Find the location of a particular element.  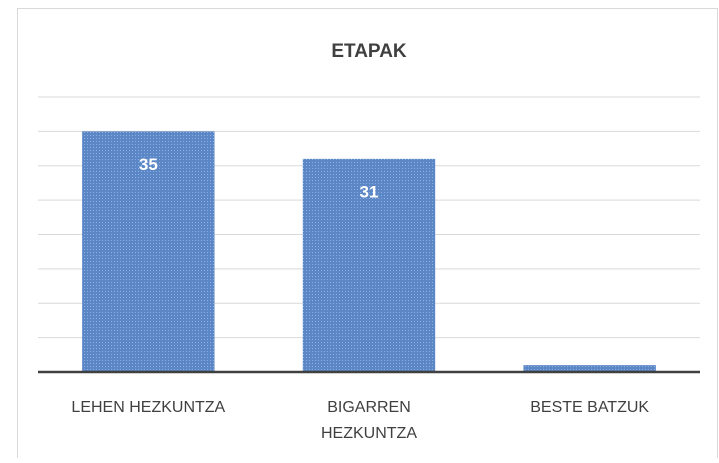

x-tick-label: BESTE BATZUK is located at coordinates (589, 407).